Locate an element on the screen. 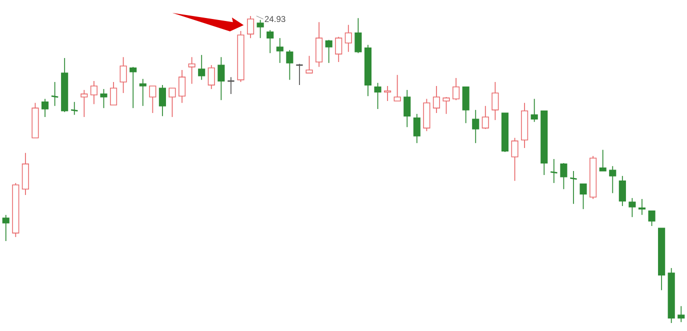 This screenshot has width=687, height=331. annotation: 24.93 is located at coordinates (275, 19).